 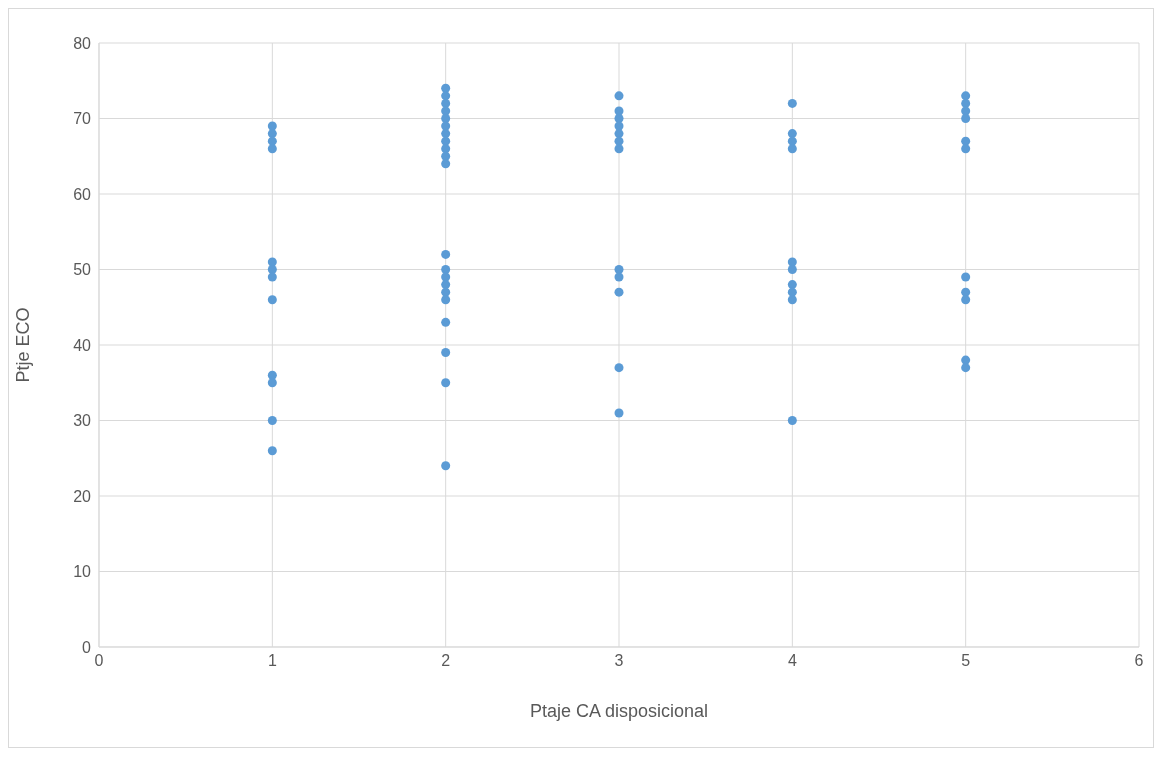 What do you see at coordinates (792, 661) in the screenshot?
I see `x-tick-label: 4` at bounding box center [792, 661].